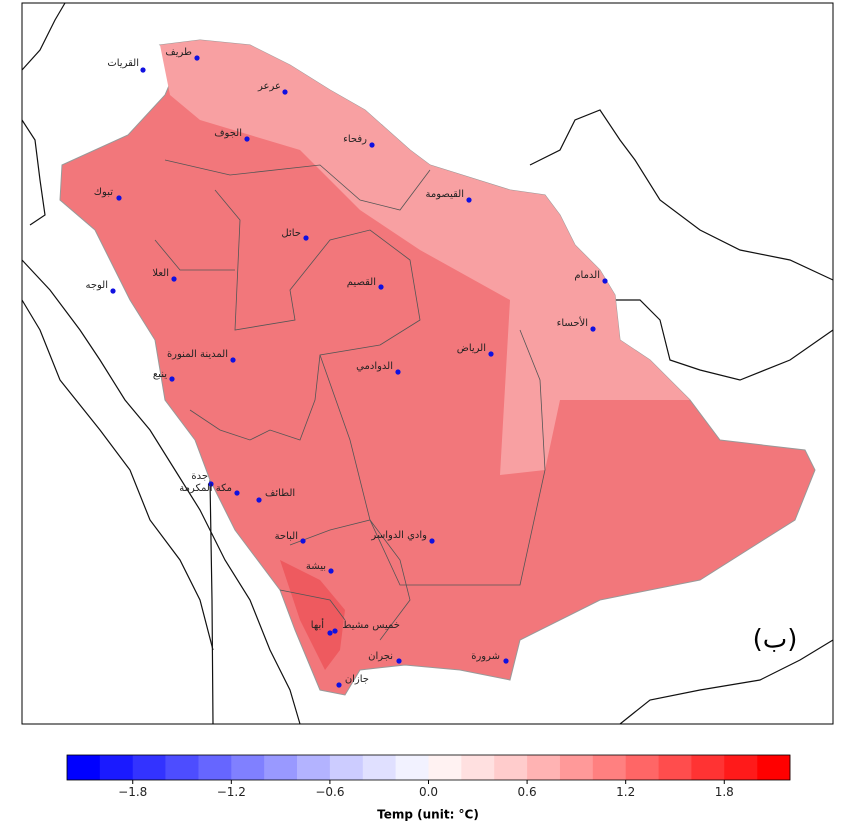 This screenshot has height=829, width=850. I want to click on city-label: بيشة, so click(316, 566).